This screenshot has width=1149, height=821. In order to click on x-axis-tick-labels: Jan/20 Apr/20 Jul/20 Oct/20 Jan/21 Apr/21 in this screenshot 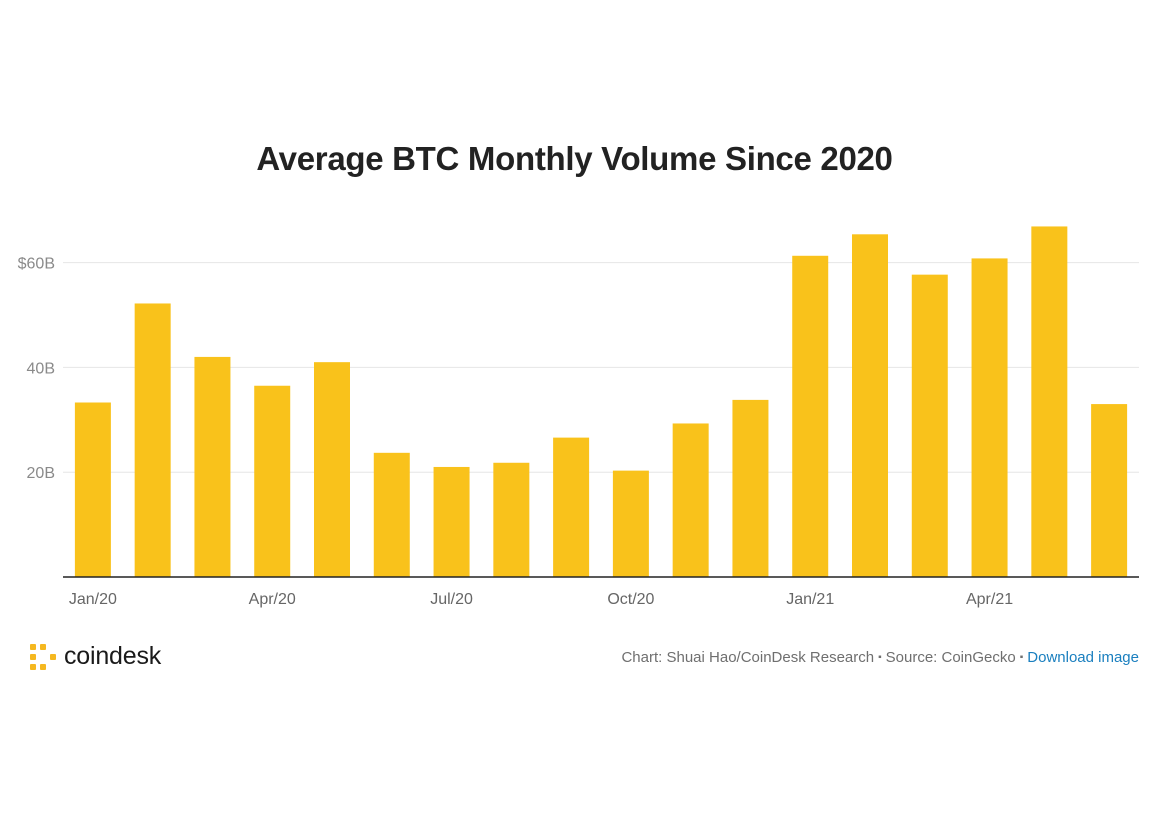, I will do `click(541, 599)`.